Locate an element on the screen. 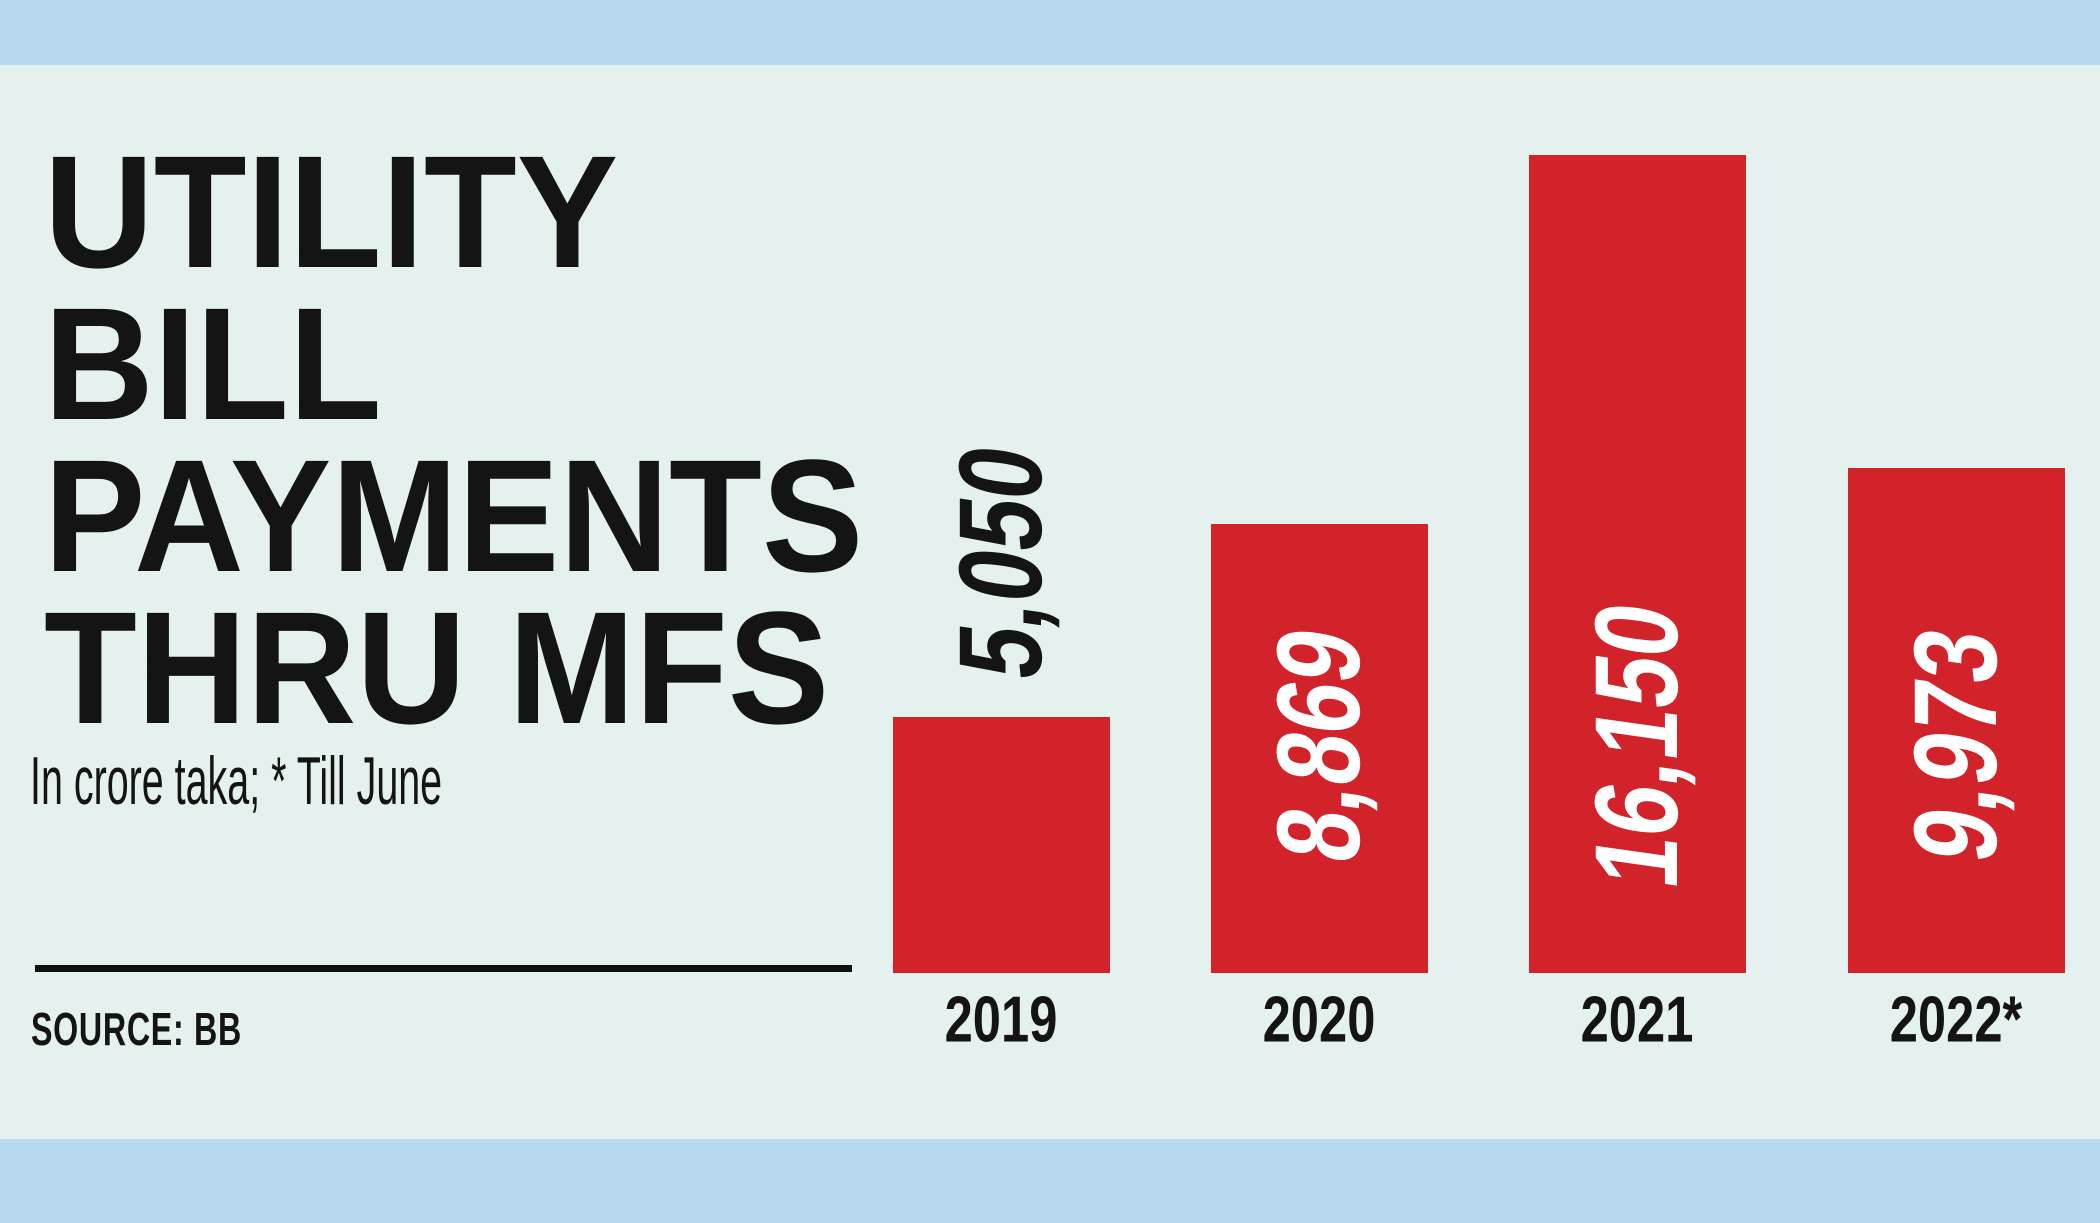  chart-title-line-1: UTILITY is located at coordinates (331, 211).